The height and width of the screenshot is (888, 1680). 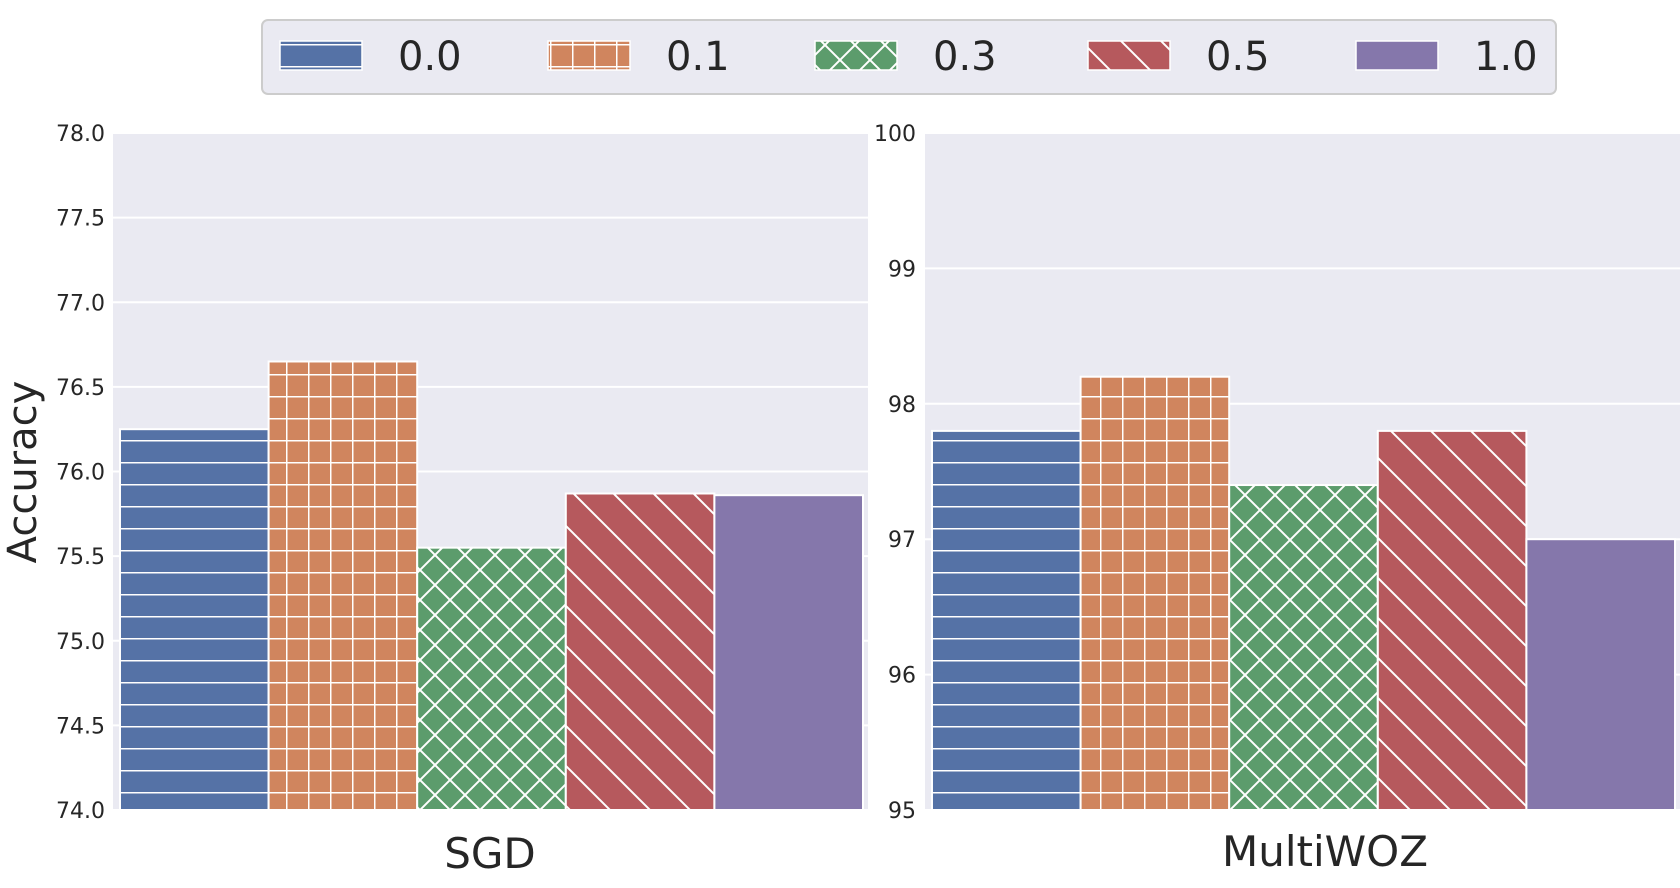 I want to click on legend: 0.0 0.1 0.3 0.5 1.0, so click(x=909, y=57).